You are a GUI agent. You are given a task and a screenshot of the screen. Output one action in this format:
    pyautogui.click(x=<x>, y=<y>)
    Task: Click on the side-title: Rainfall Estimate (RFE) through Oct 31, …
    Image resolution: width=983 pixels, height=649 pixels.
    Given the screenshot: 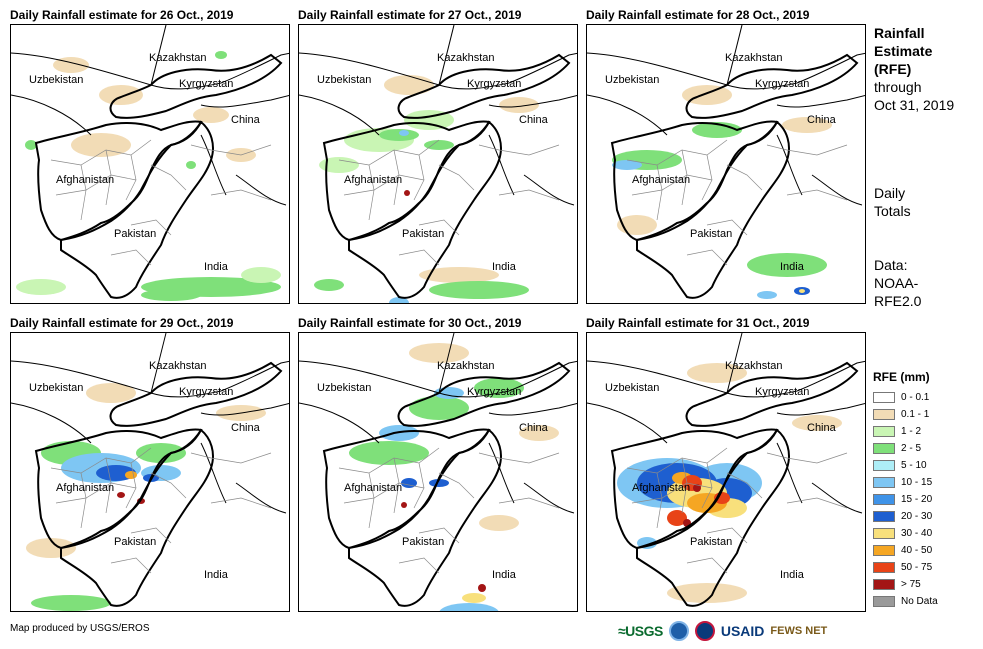 What is the action you would take?
    pyautogui.click(x=914, y=69)
    